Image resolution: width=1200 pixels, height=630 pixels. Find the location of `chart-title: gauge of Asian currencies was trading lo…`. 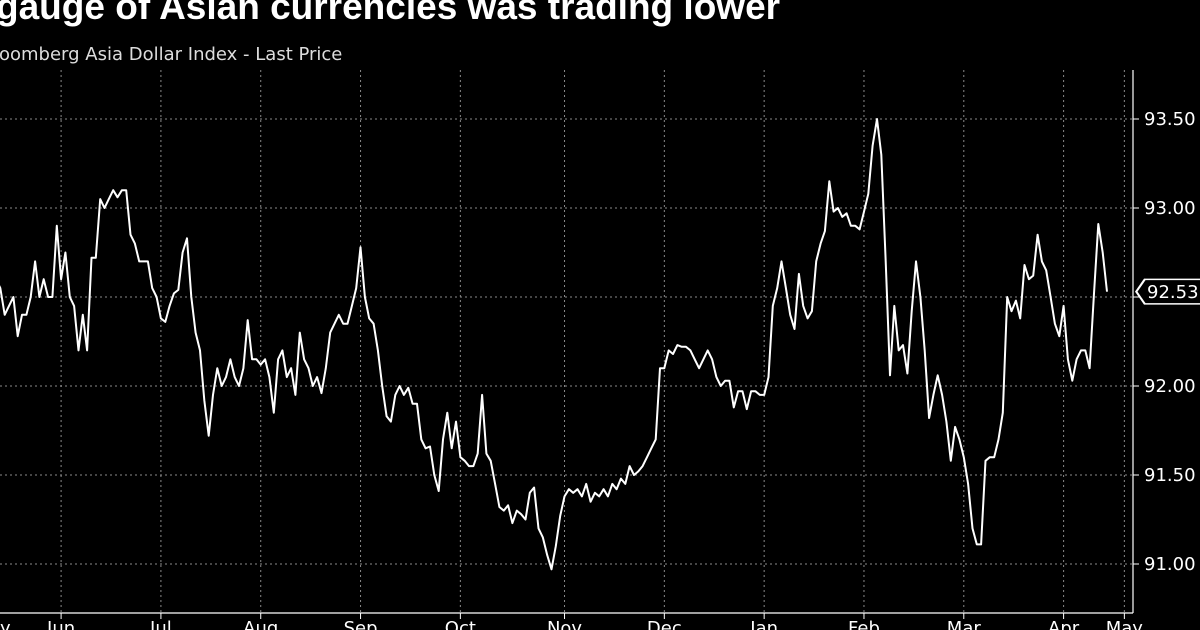

chart-title: gauge of Asian currencies was trading lo… is located at coordinates (390, 13).